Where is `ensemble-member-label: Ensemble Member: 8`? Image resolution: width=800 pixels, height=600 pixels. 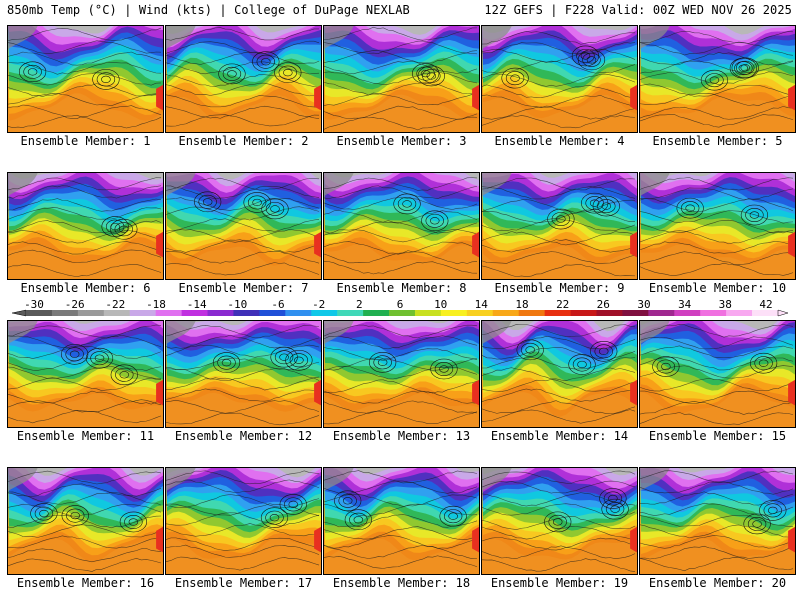 ensemble-member-label: Ensemble Member: 8 is located at coordinates (401, 288).